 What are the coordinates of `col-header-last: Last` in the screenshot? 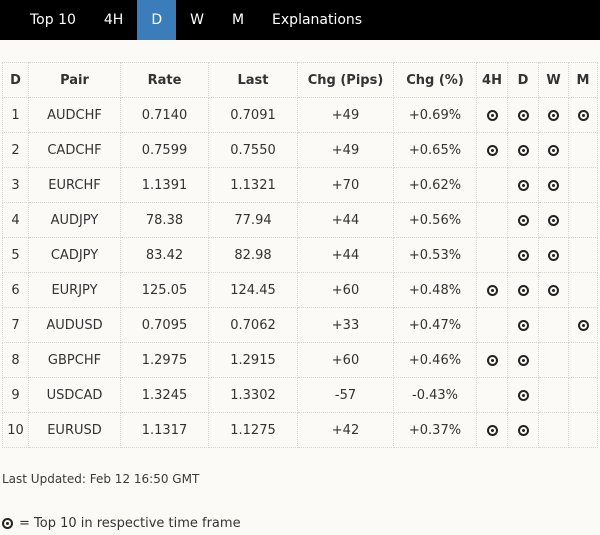 It's located at (253, 80).